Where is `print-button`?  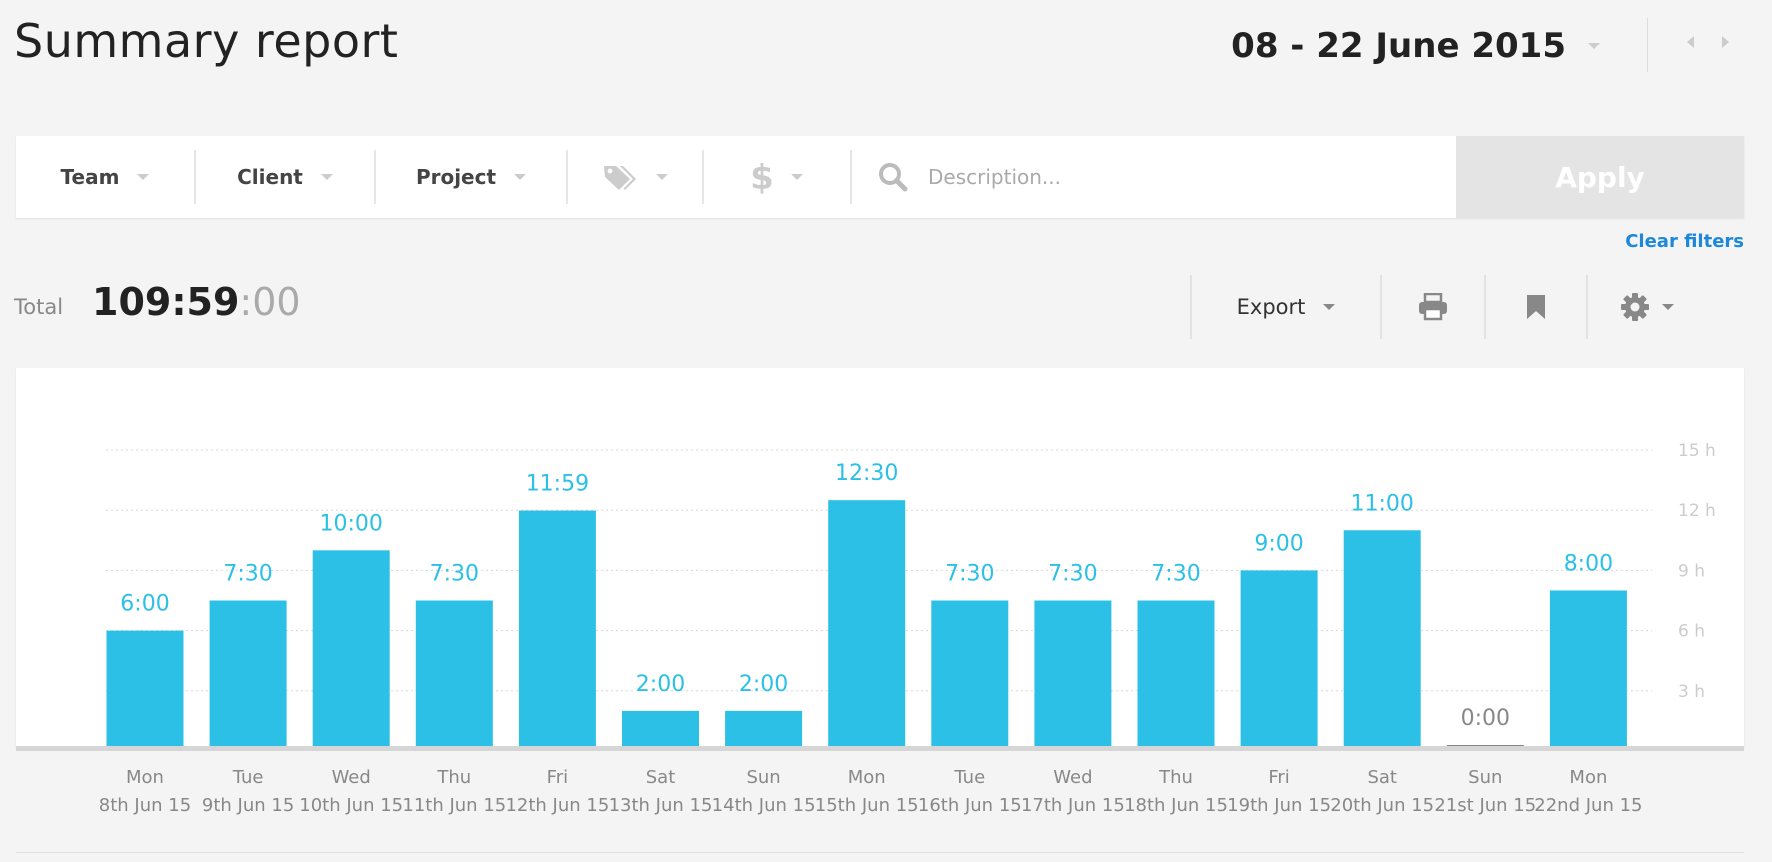 print-button is located at coordinates (1432, 307).